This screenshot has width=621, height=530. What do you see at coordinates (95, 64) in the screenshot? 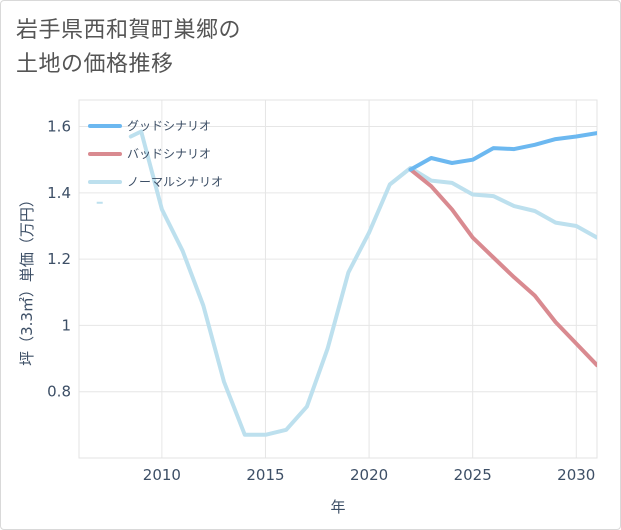
I see `chart-title-line2: 土地の価格推移` at bounding box center [95, 64].